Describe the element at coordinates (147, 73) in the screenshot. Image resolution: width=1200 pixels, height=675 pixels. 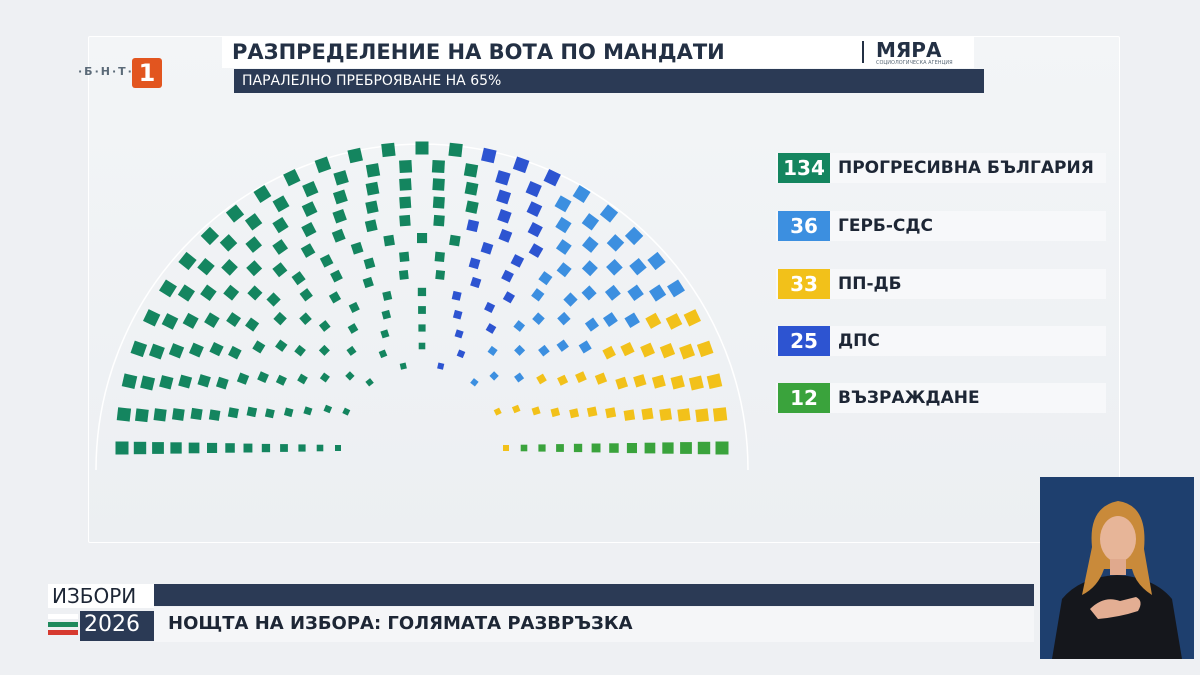
I see `channel-logo-number: 1` at that location.